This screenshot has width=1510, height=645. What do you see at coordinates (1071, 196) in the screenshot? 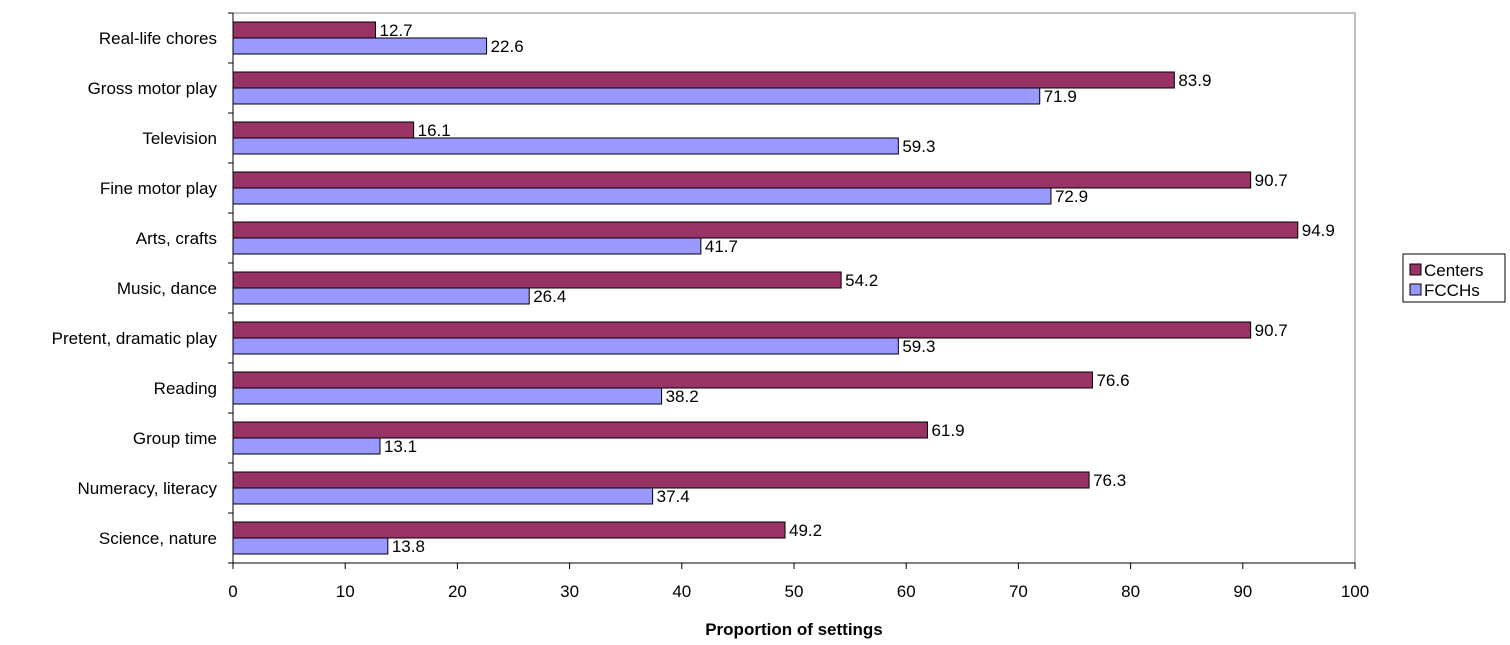
I see `data-label: 72.9` at bounding box center [1071, 196].